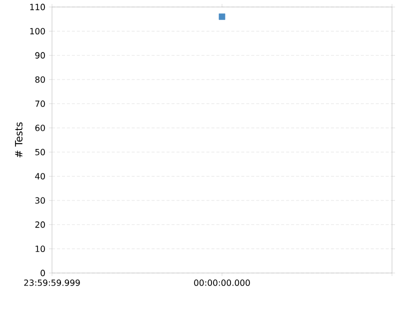  I want to click on y-tick-label: 60, so click(40, 128).